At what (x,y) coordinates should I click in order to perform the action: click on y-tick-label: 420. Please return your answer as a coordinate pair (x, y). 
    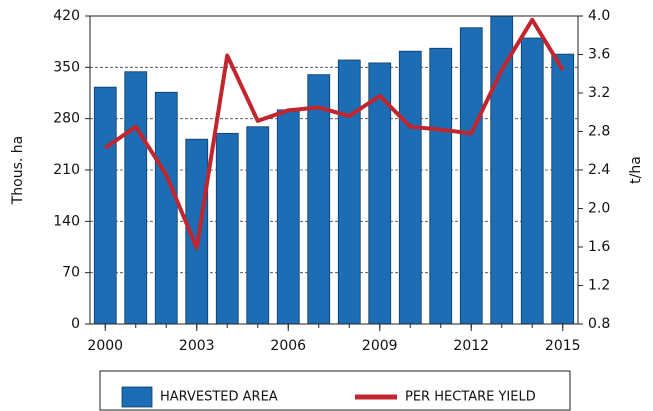
    Looking at the image, I should click on (66, 16).